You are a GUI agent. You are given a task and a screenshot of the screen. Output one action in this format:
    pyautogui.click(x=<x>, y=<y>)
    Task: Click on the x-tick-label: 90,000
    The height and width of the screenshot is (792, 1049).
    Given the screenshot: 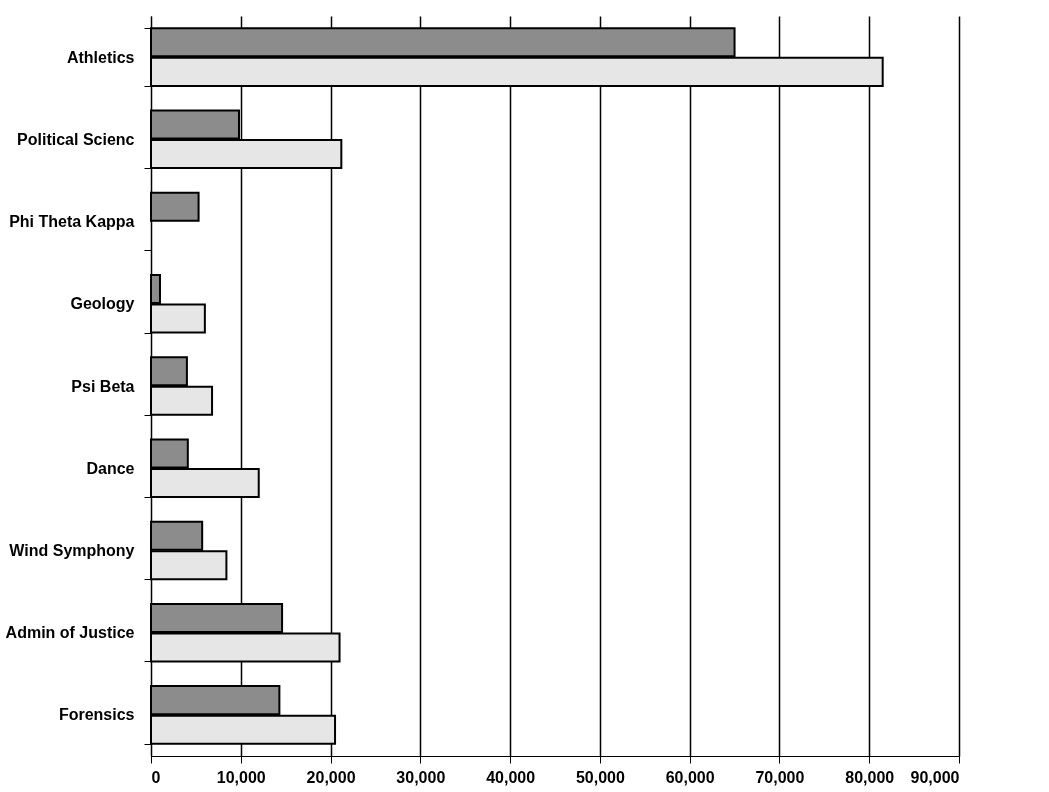 What is the action you would take?
    pyautogui.click(x=935, y=777)
    